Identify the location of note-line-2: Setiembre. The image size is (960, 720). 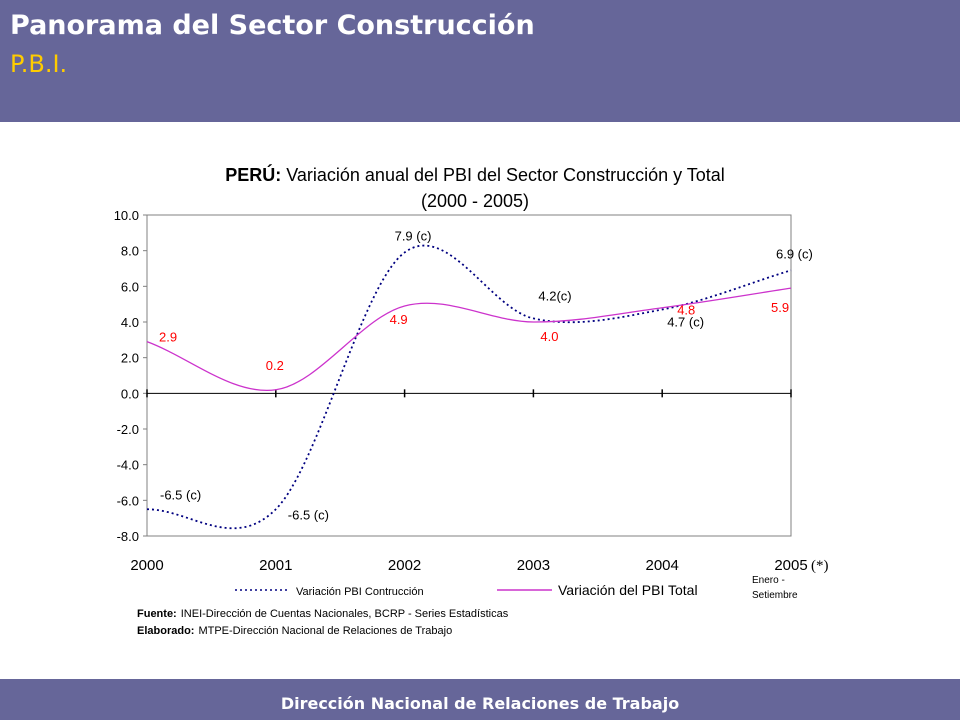
(775, 595).